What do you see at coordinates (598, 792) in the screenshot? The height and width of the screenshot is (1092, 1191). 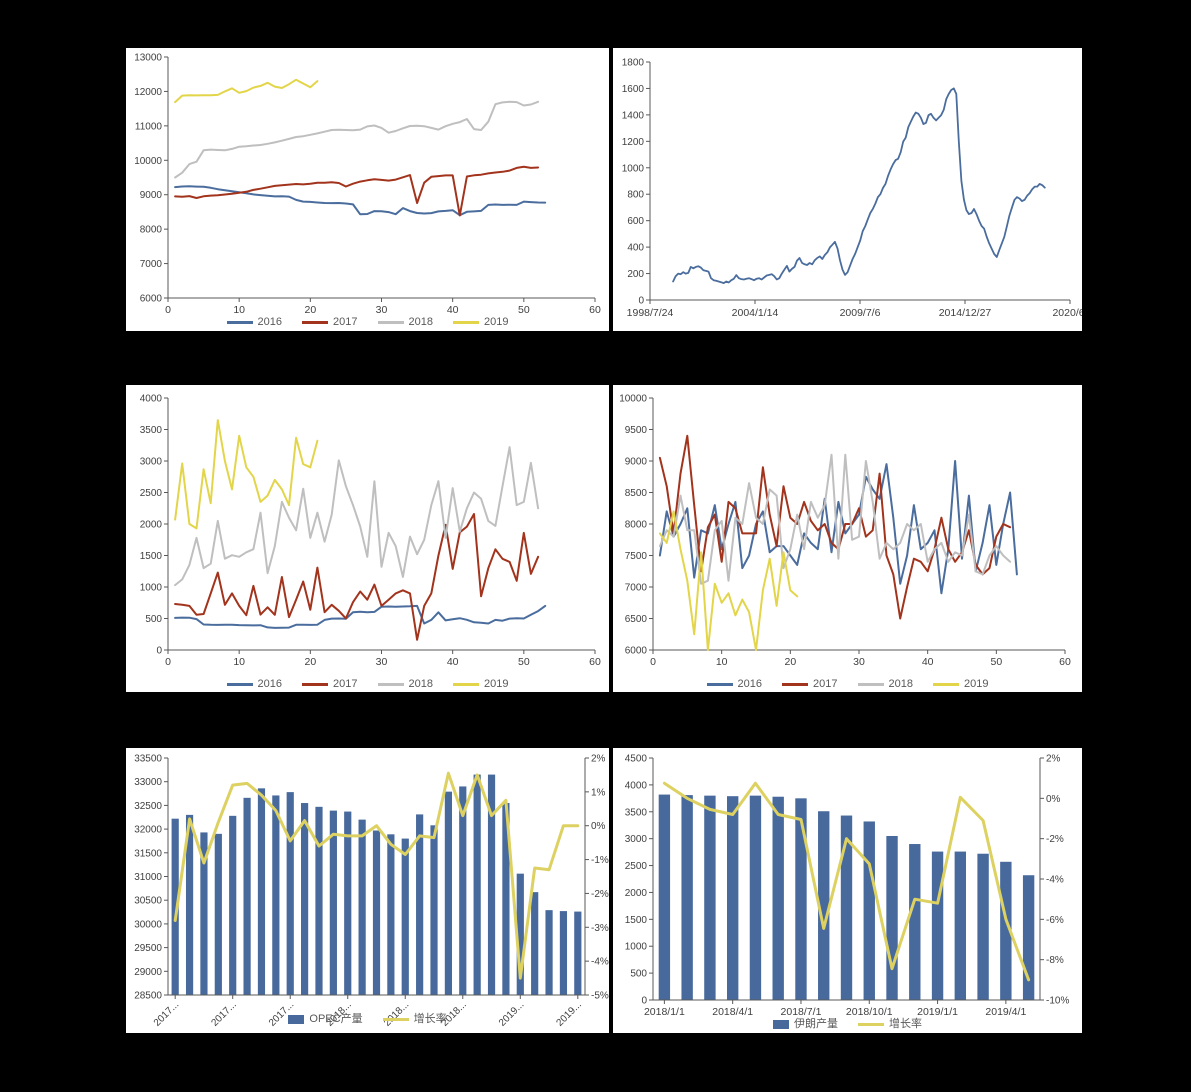 I see `y-tick-label-right: 1%` at bounding box center [598, 792].